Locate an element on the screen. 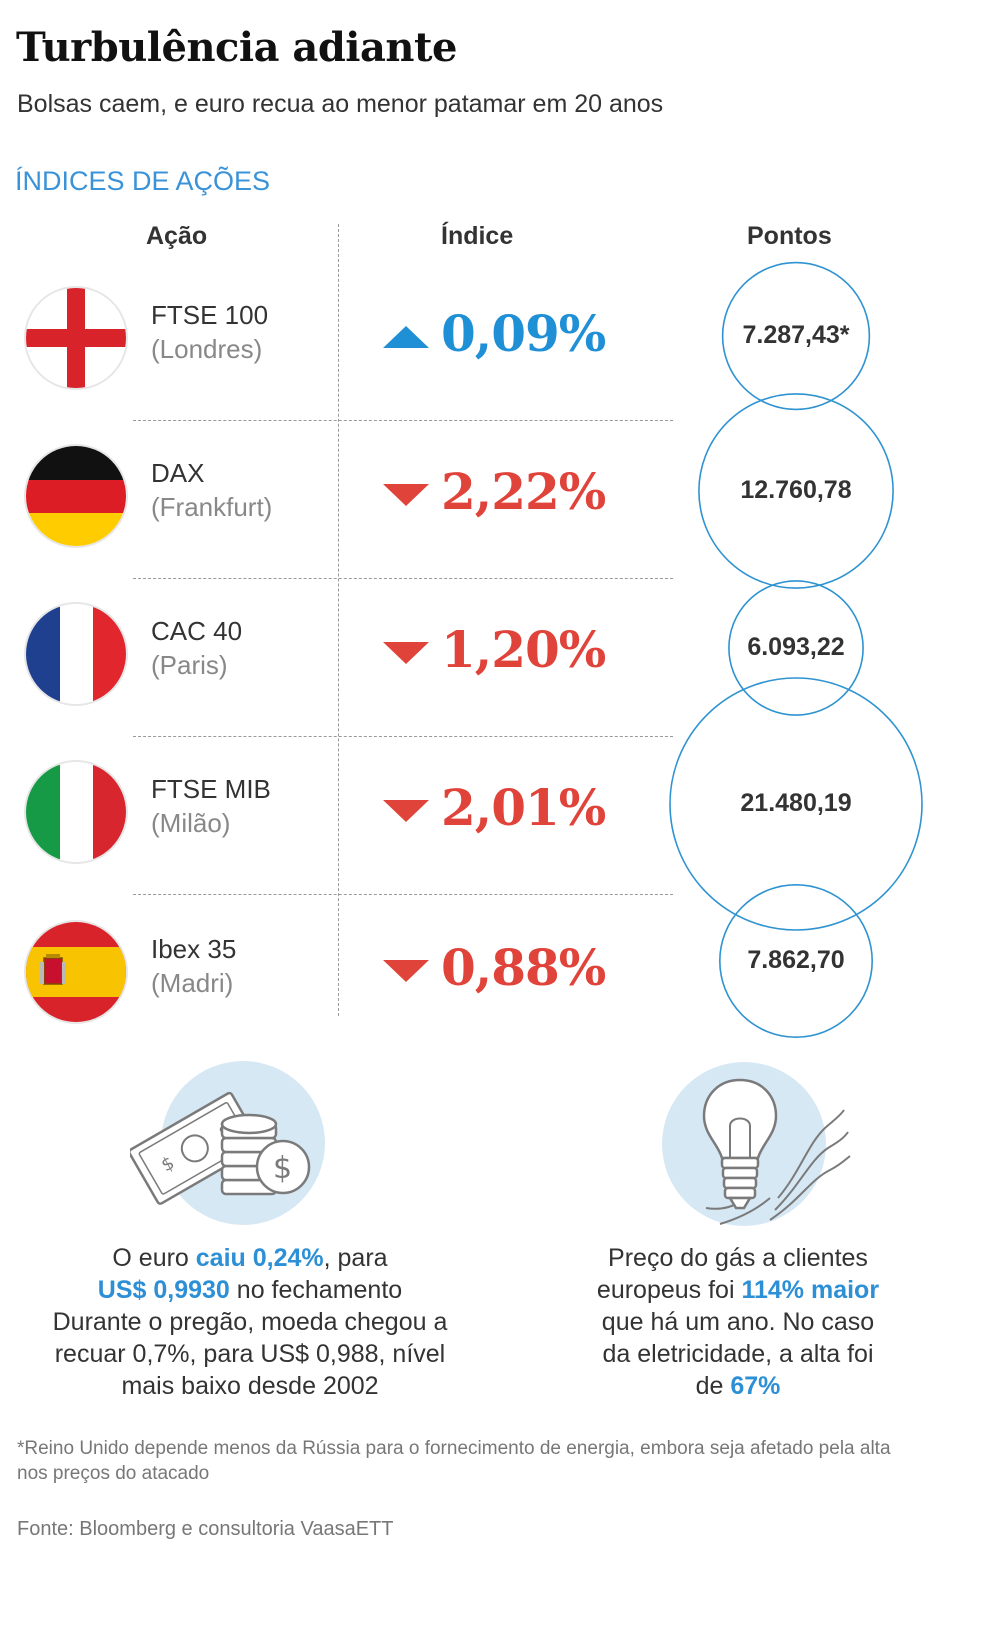  column-header-acao: Ação is located at coordinates (177, 236).